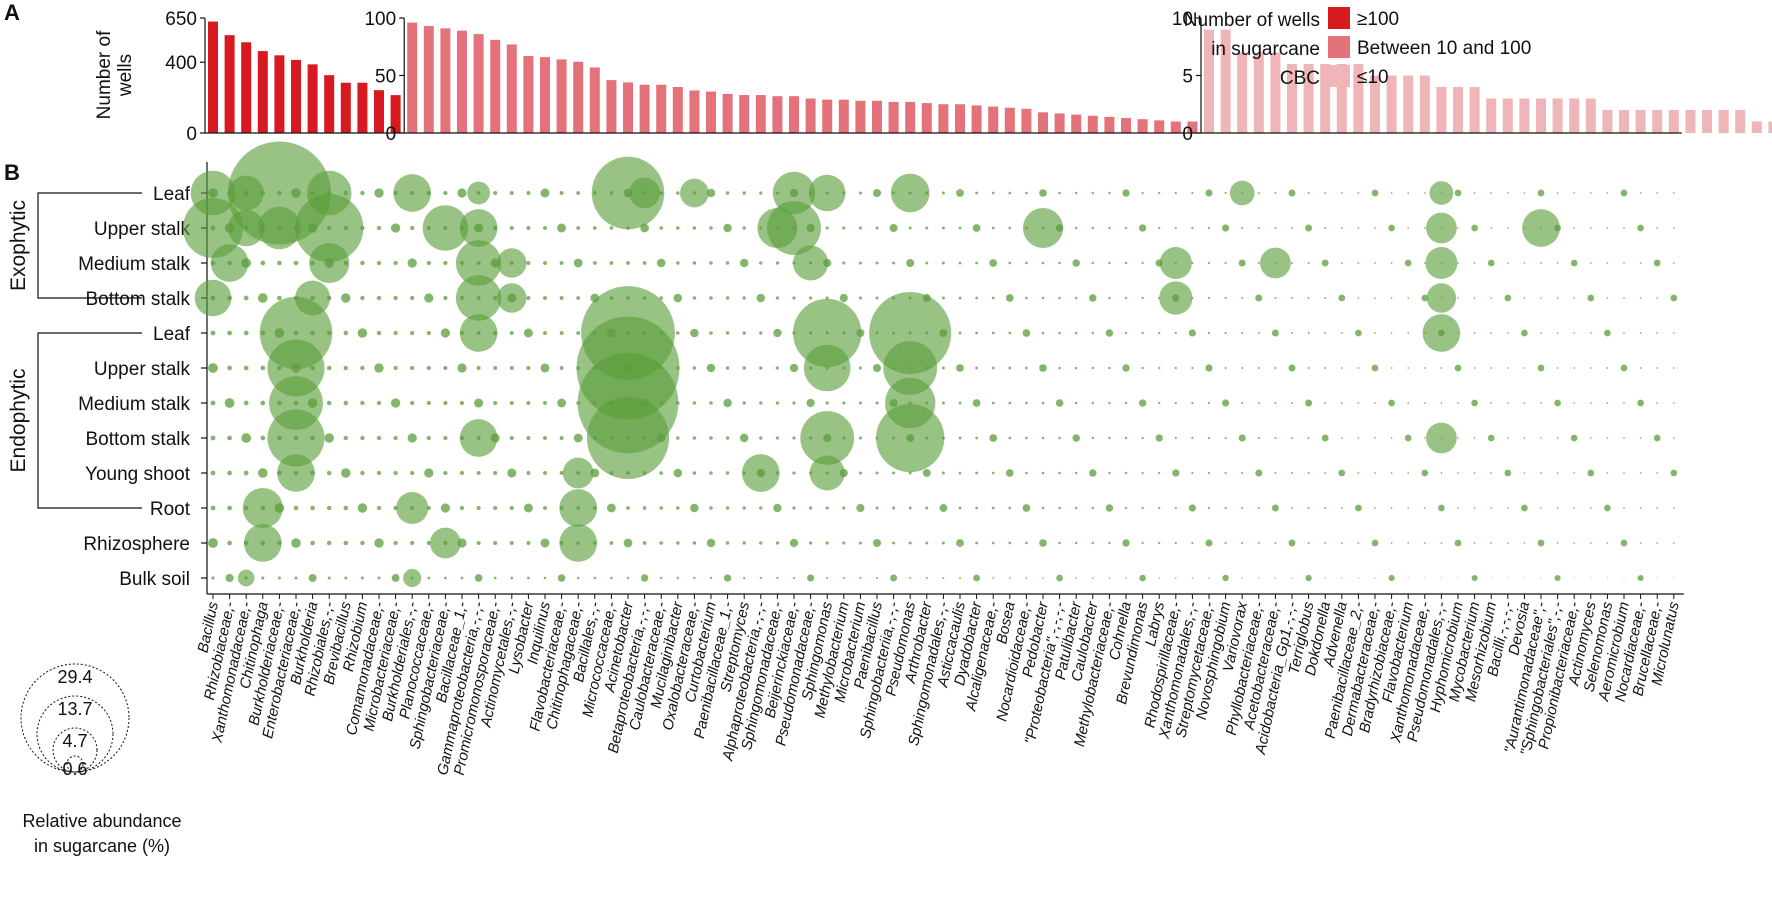 The width and height of the screenshot is (1772, 904). I want to click on row-label: Medium stalk, so click(134, 264).